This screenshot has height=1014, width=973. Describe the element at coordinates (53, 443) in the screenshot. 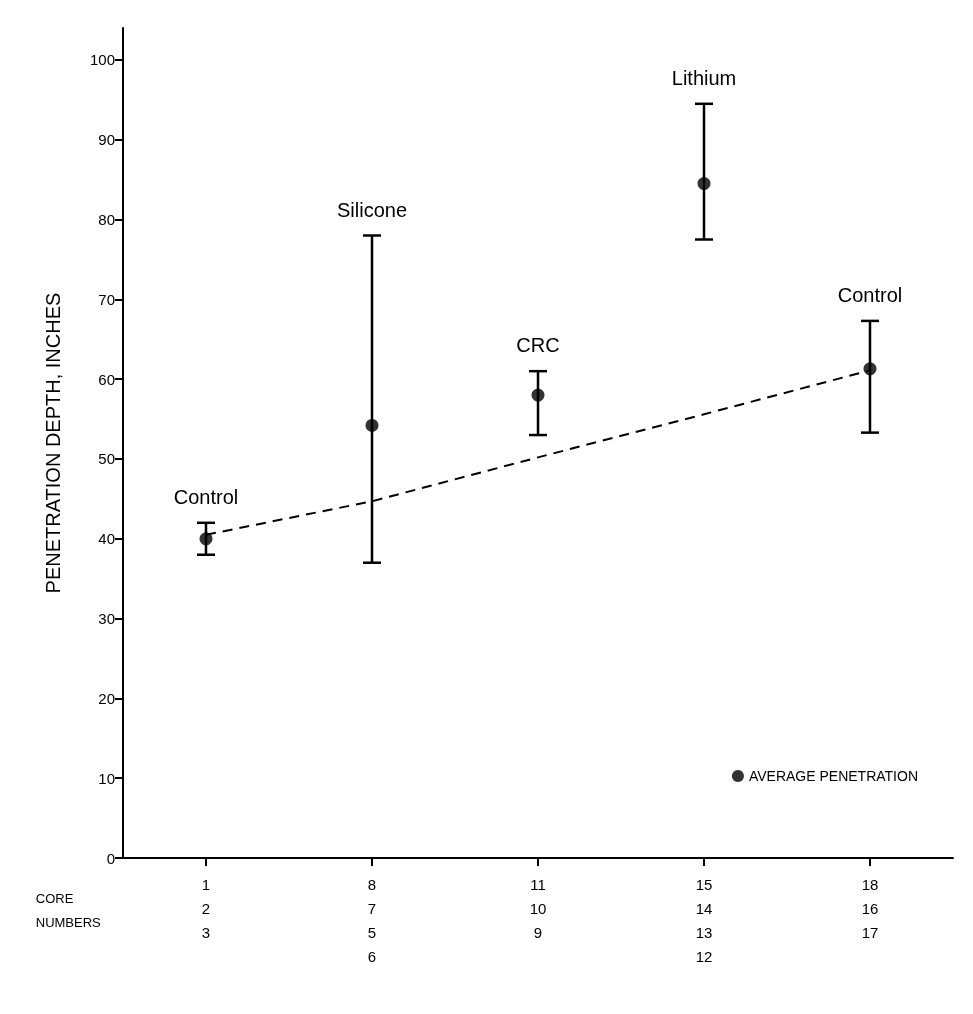

I see `y-axis-title: PENETRATION DEPTH, INCHES` at that location.